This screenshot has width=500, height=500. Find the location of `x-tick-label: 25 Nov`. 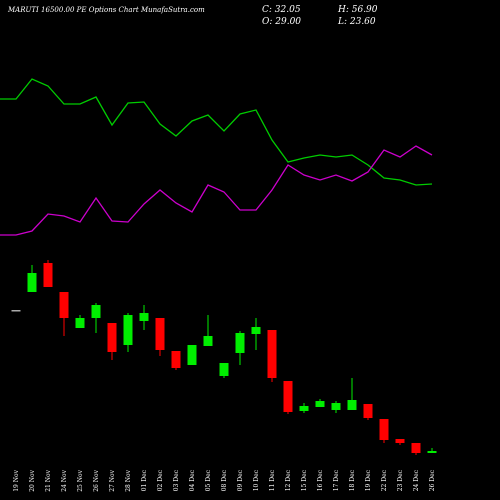

x-tick-label: 25 Nov is located at coordinates (80, 480).